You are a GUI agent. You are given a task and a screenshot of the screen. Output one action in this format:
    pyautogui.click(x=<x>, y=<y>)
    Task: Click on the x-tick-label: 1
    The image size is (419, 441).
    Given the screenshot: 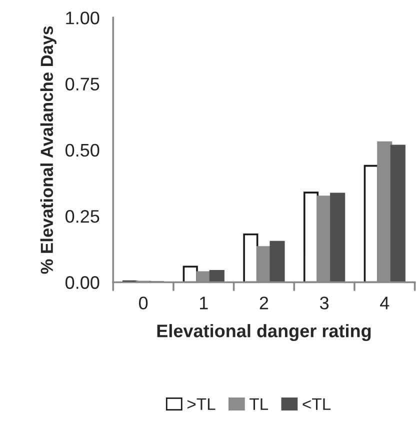 What is the action you would take?
    pyautogui.click(x=204, y=303)
    